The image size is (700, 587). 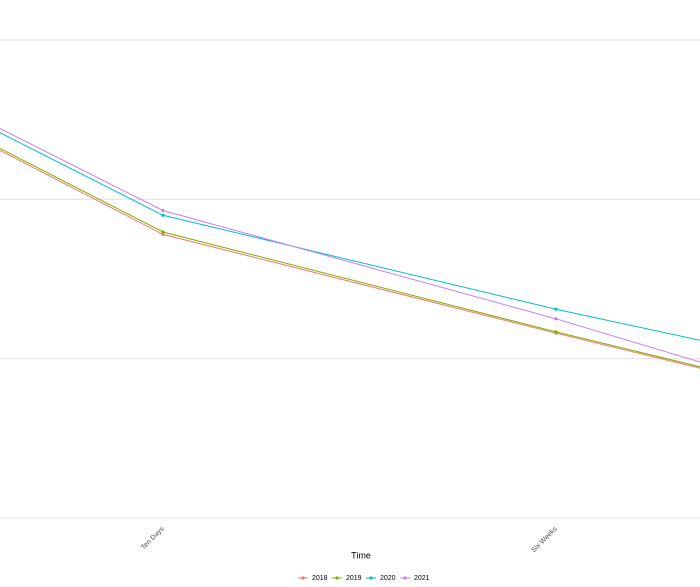 What do you see at coordinates (361, 555) in the screenshot?
I see `x-axis-title: Time` at bounding box center [361, 555].